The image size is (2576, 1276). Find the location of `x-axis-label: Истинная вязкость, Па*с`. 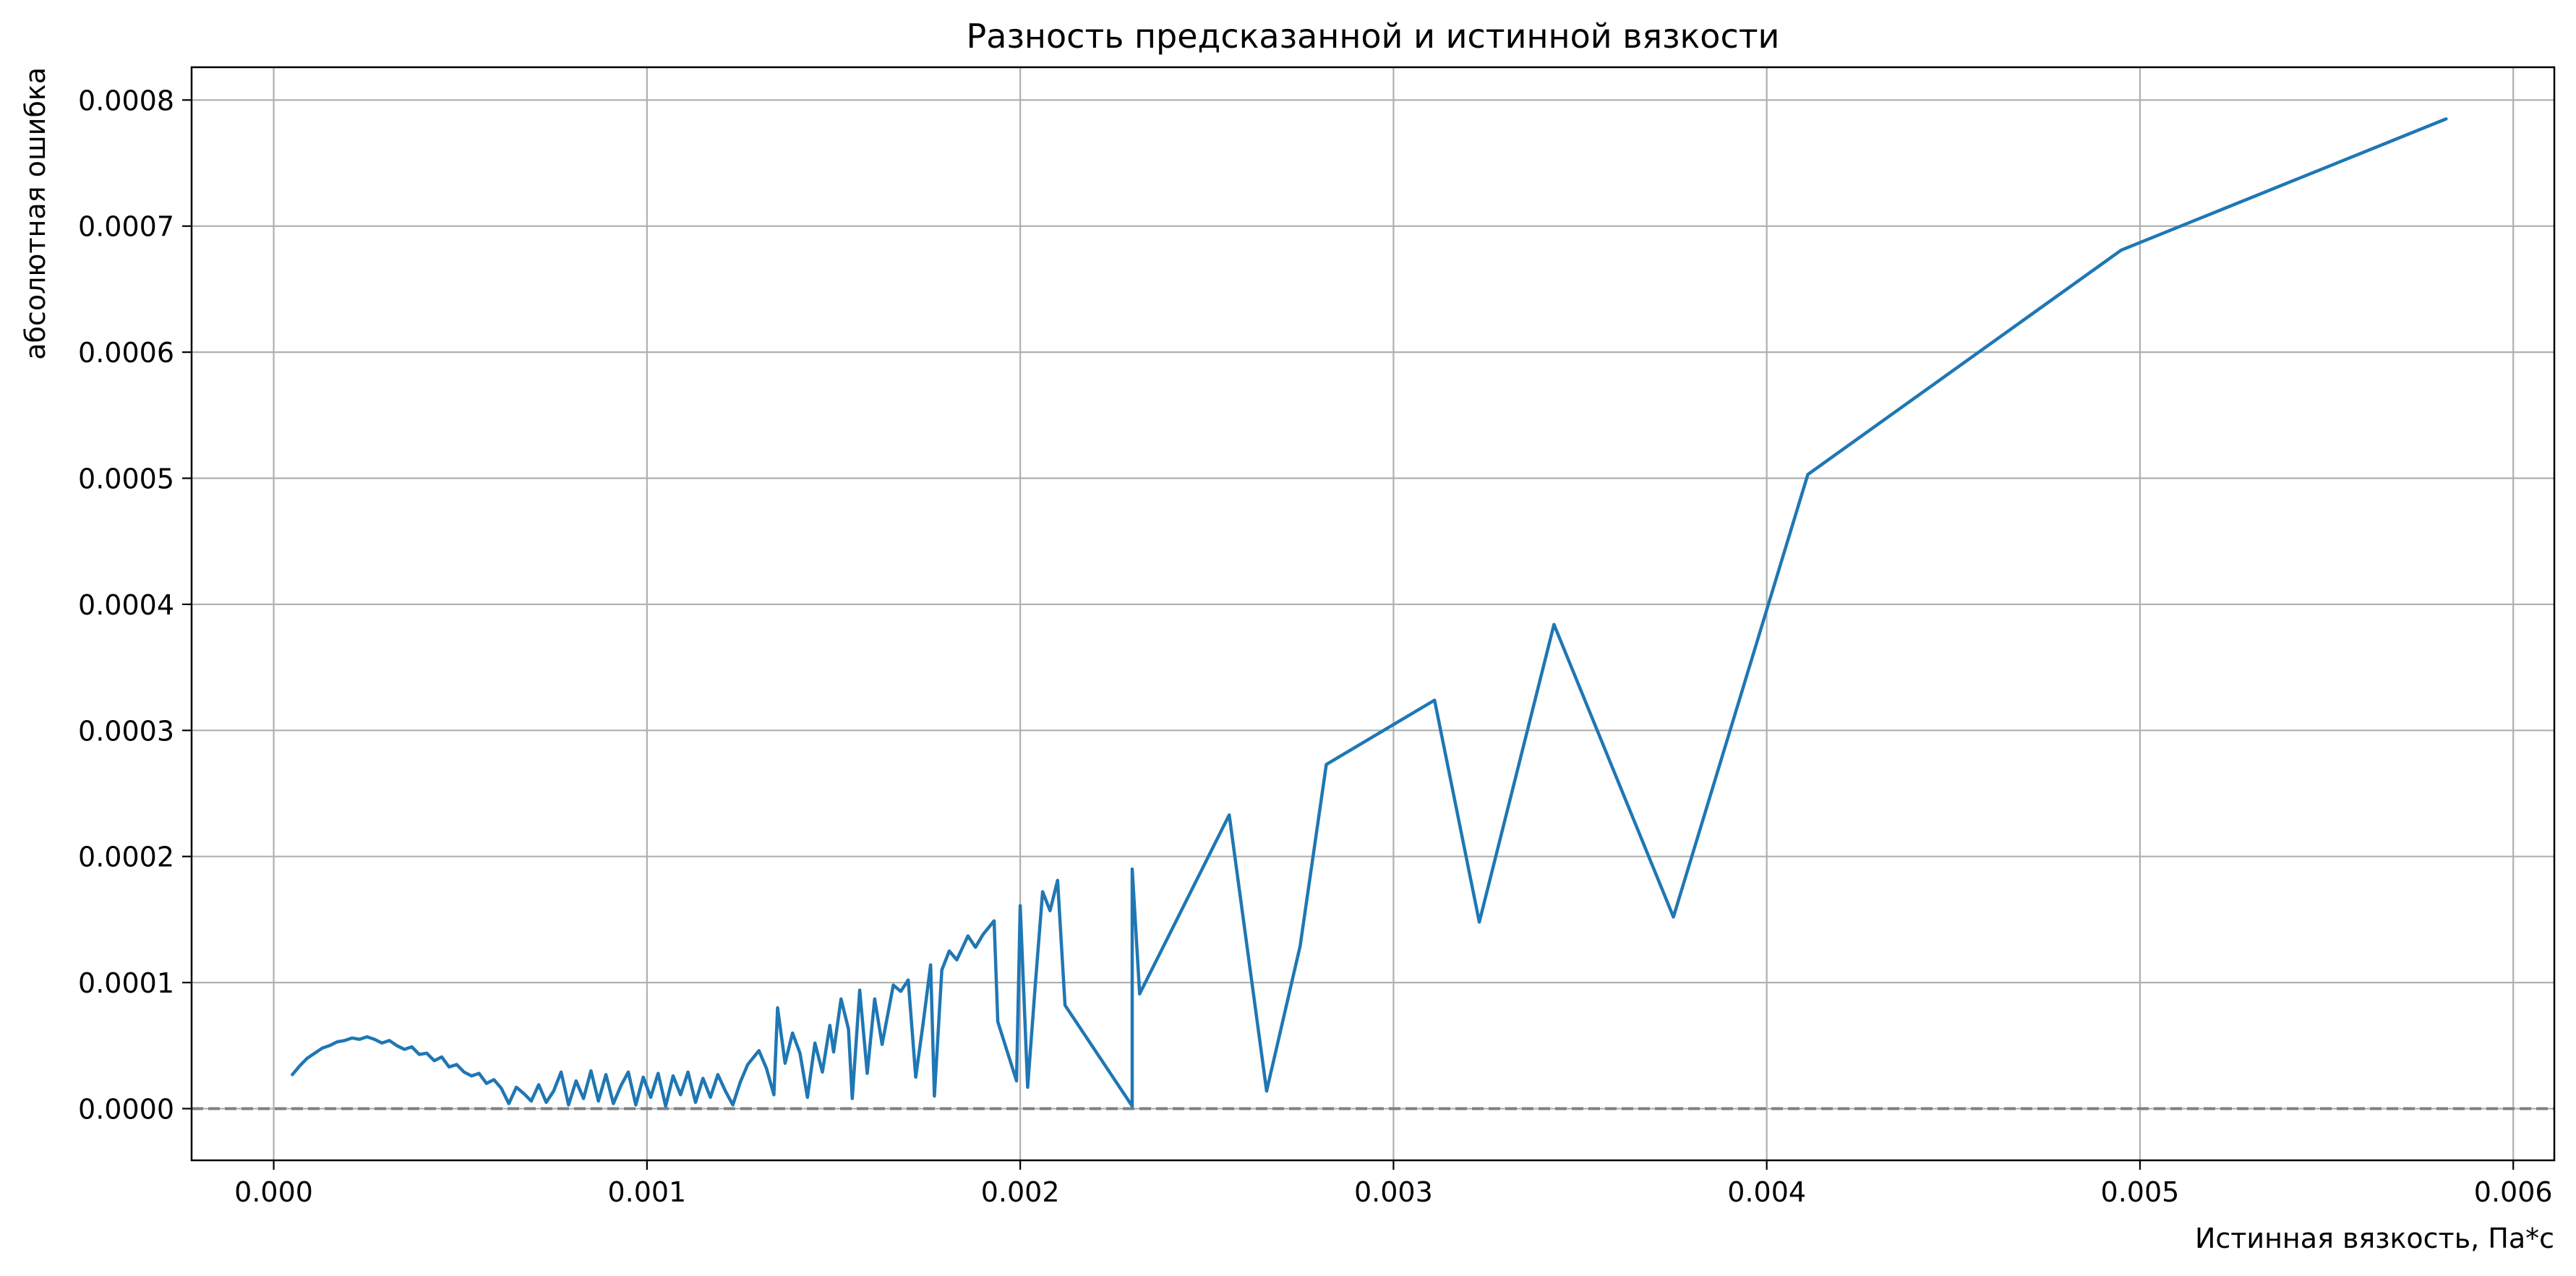

x-axis-label: Истинная вязкость, Па*с is located at coordinates (2374, 1238).